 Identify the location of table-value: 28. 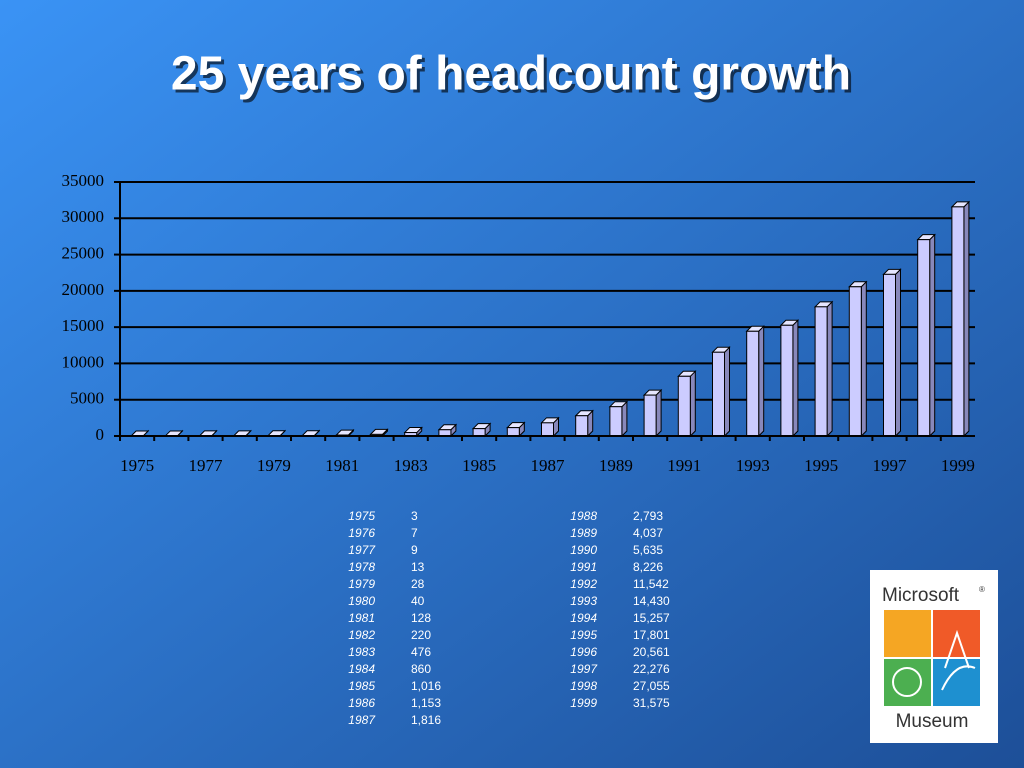
(418, 584).